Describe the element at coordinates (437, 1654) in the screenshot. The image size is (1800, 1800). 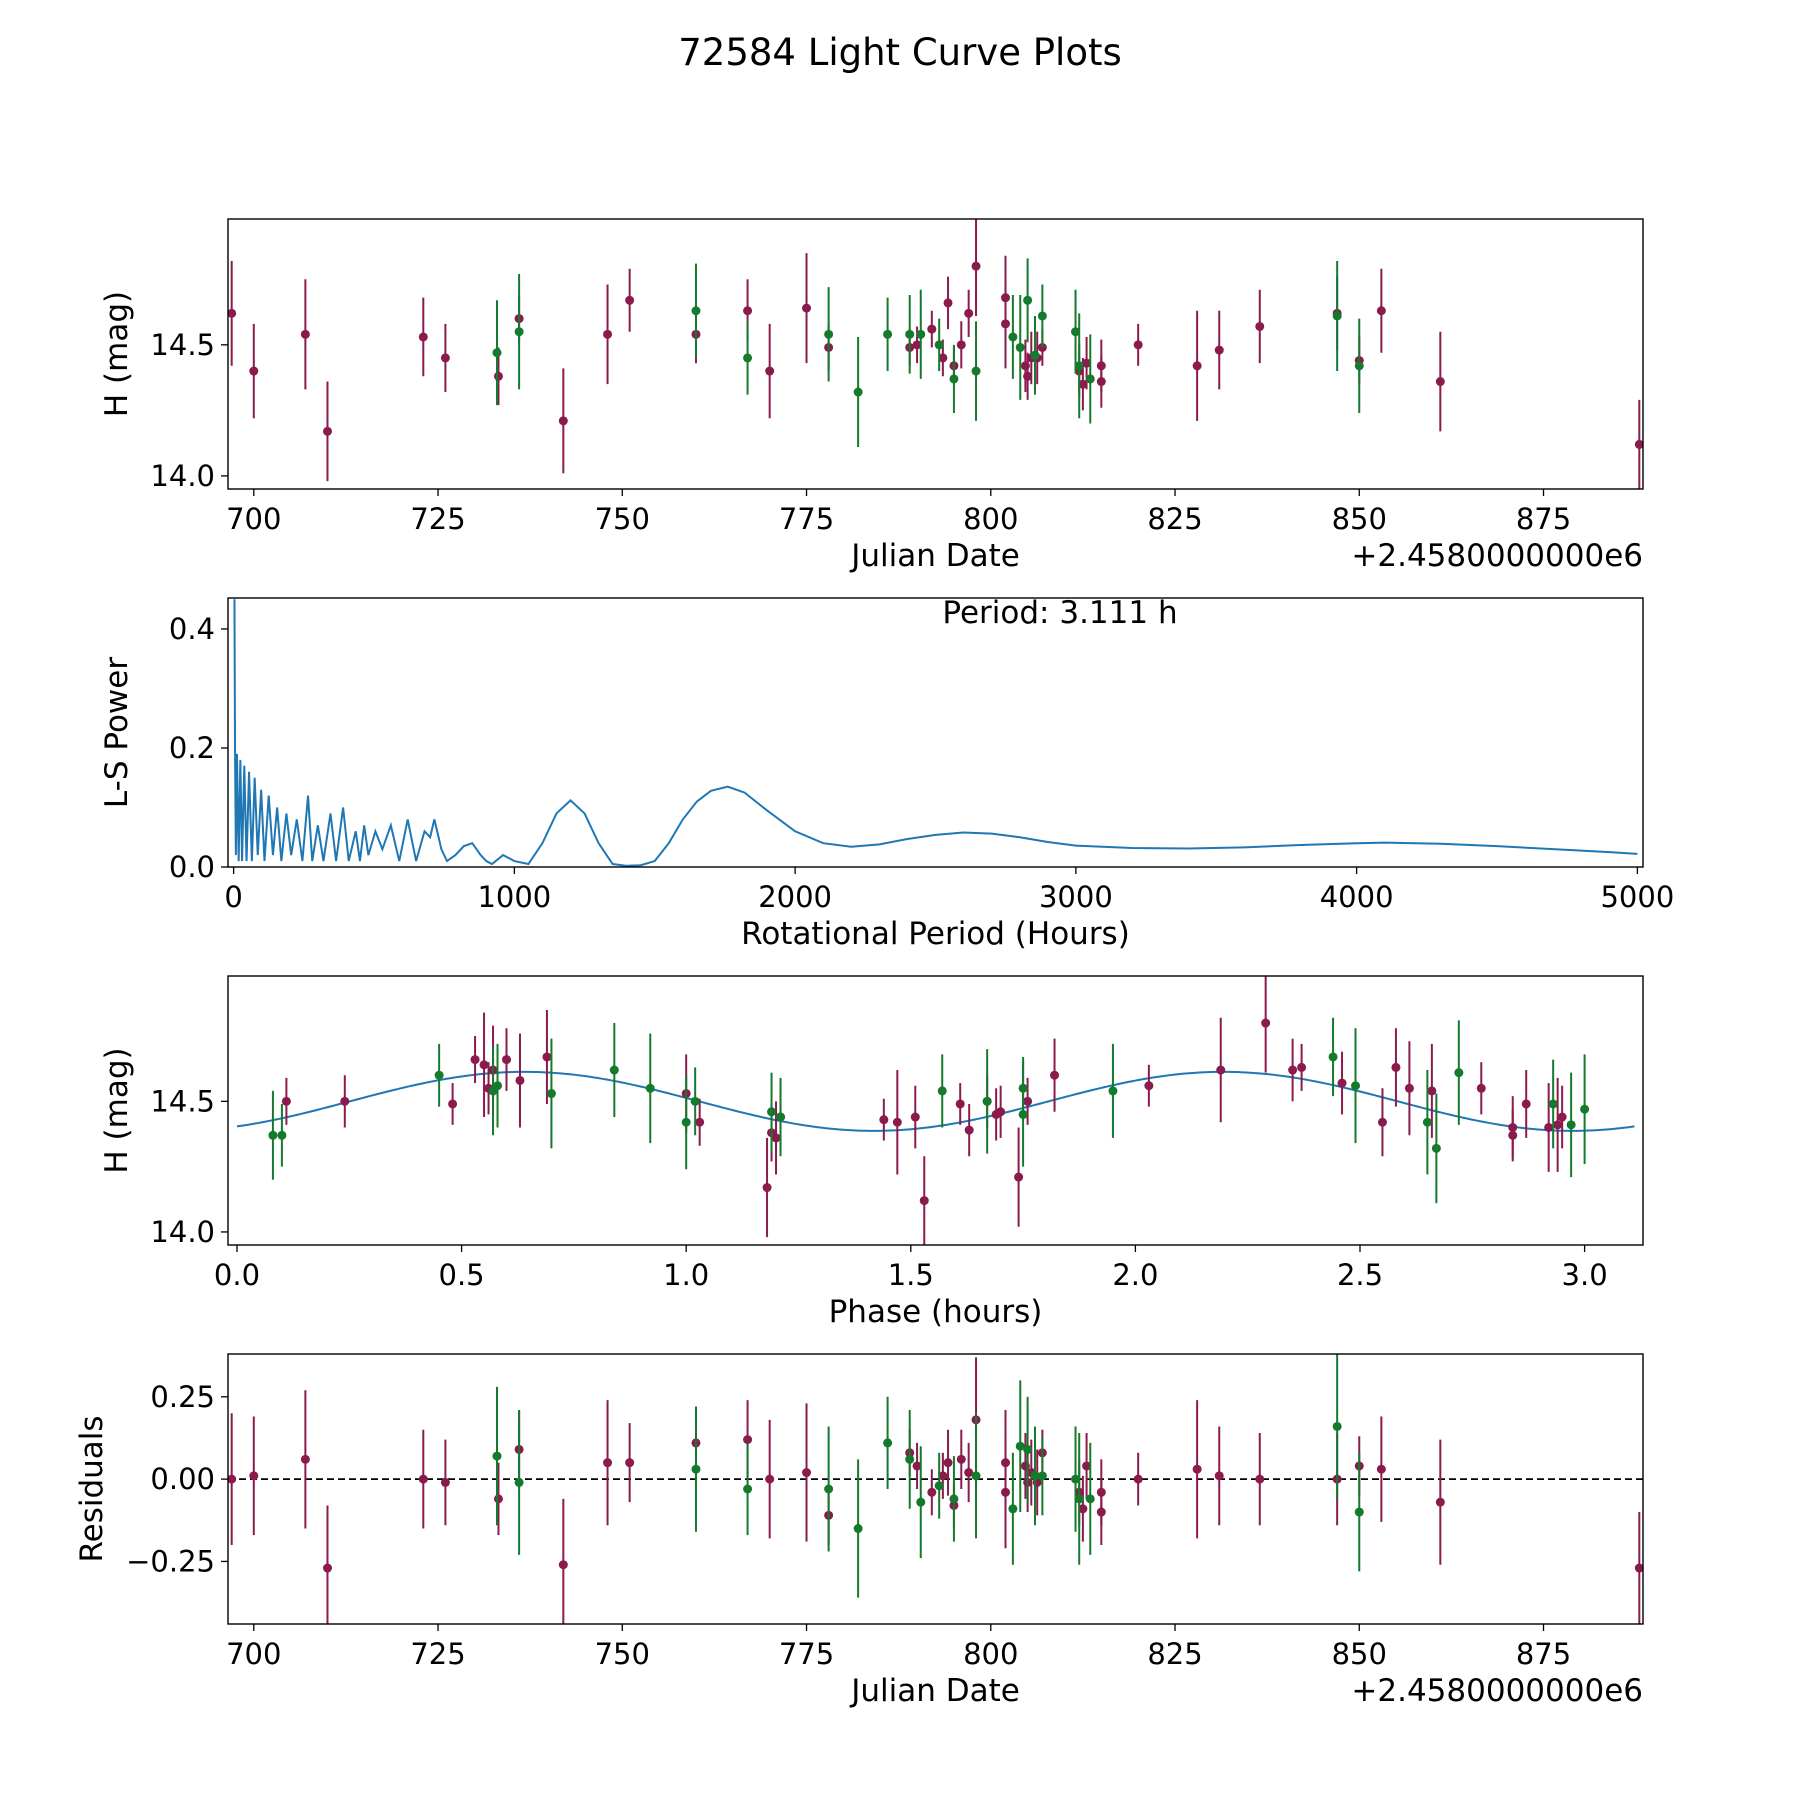
I see `x-tick-label: 725` at that location.